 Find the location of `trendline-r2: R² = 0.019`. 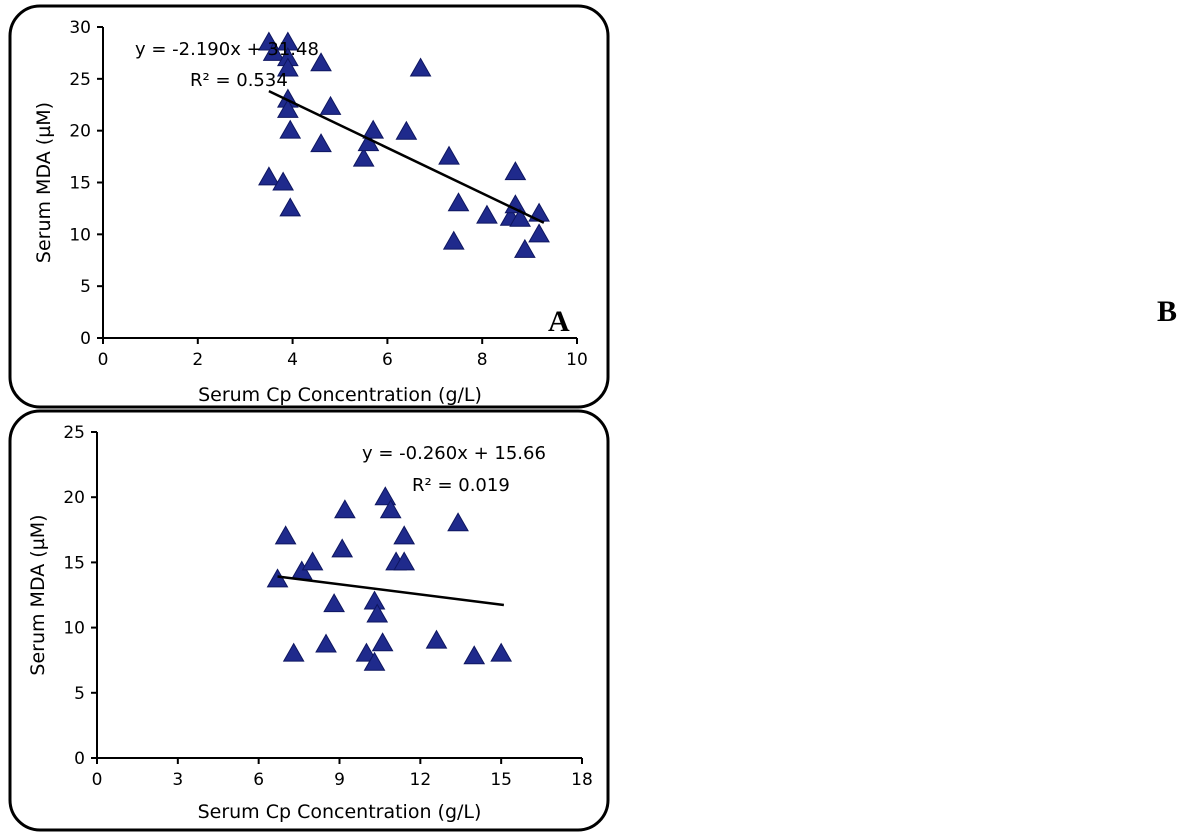

trendline-r2: R² = 0.019 is located at coordinates (461, 485).